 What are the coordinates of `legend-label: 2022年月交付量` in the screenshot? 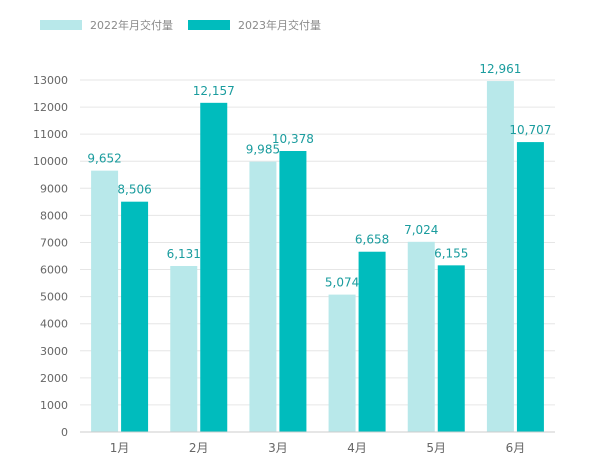 It's located at (131, 25).